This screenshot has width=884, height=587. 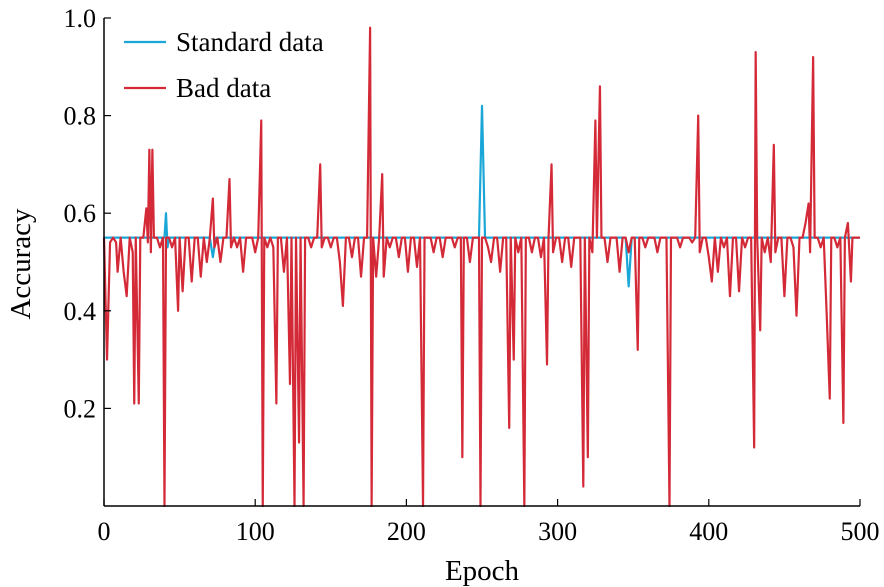 I want to click on y-tick-label: 0.6, so click(x=80, y=213).